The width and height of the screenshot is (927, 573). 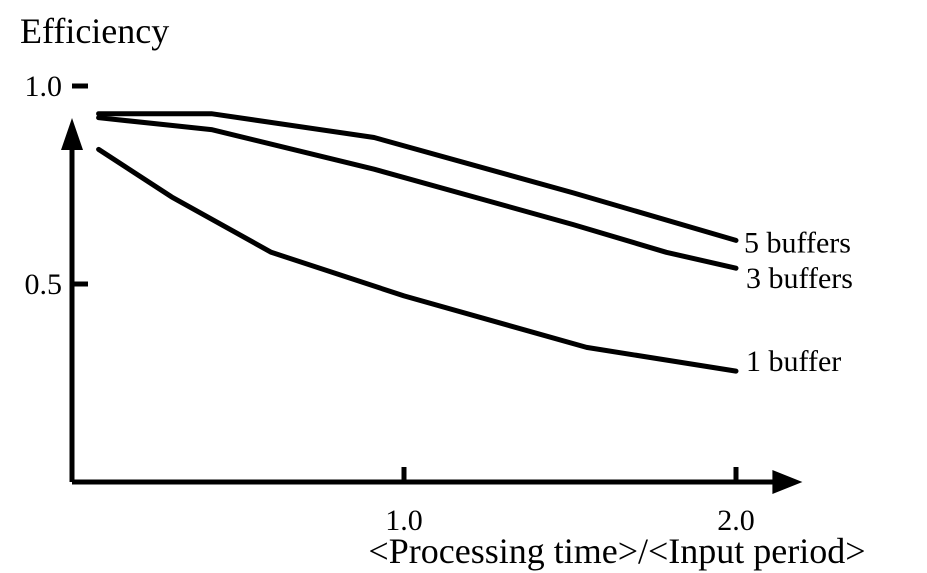 What do you see at coordinates (94, 31) in the screenshot?
I see `y-axis-label: Efficiency` at bounding box center [94, 31].